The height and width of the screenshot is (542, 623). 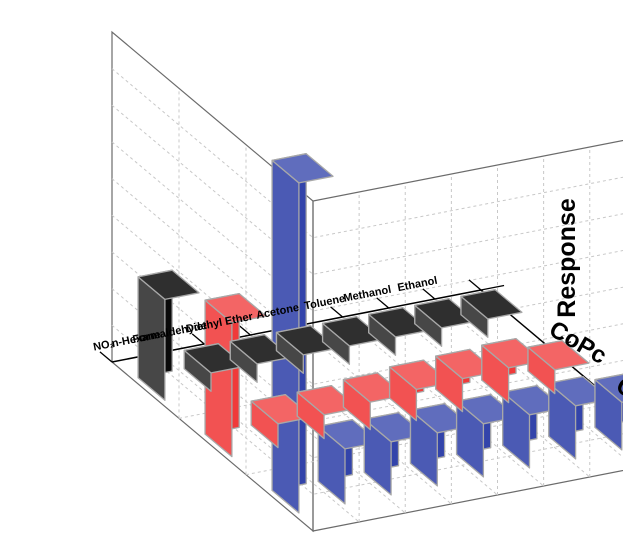 What do you see at coordinates (324, 303) in the screenshot?
I see `category-label: Toluene` at bounding box center [324, 303].